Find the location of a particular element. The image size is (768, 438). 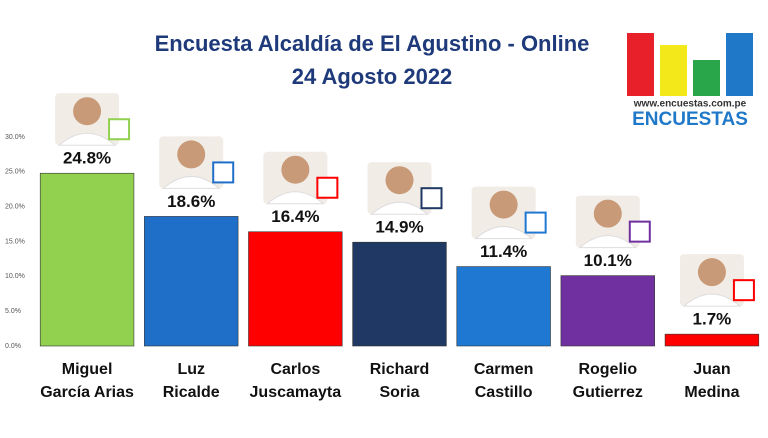

x-tick-label: Juan is located at coordinates (711, 369).